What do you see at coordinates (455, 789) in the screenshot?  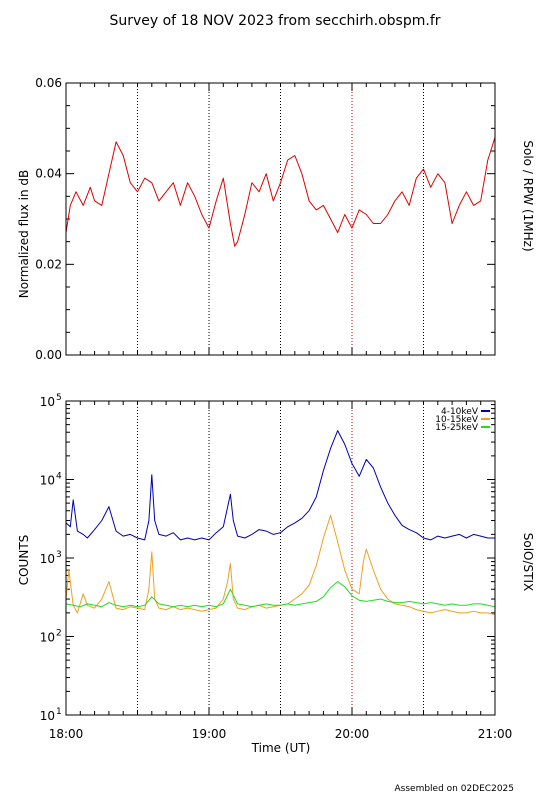 I see `assembled-footer: Assembled on 02DEC2025` at bounding box center [455, 789].